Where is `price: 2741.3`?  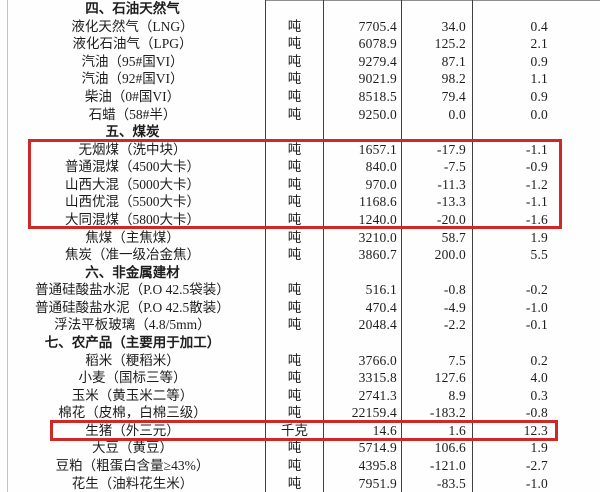 price: 2741.3 is located at coordinates (377, 395).